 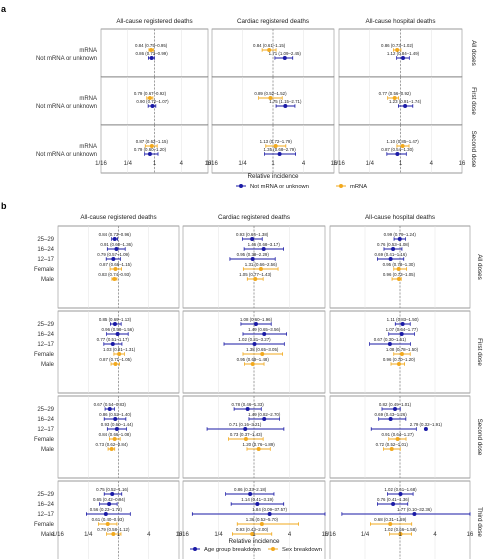 I want to click on estimate-label-b: 1.36 (0.52–5.70), so click(x=262, y=519).